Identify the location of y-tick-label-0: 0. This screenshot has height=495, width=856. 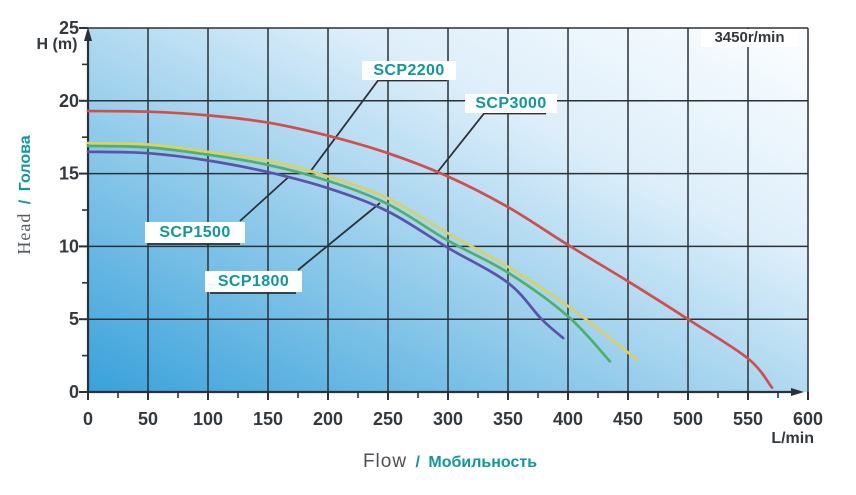
(74, 392).